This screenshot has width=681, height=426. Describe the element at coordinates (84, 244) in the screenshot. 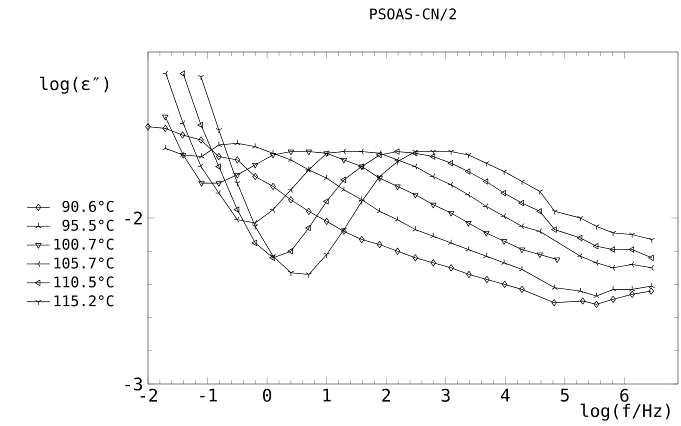

I see `legend-label: 100.7°C` at that location.